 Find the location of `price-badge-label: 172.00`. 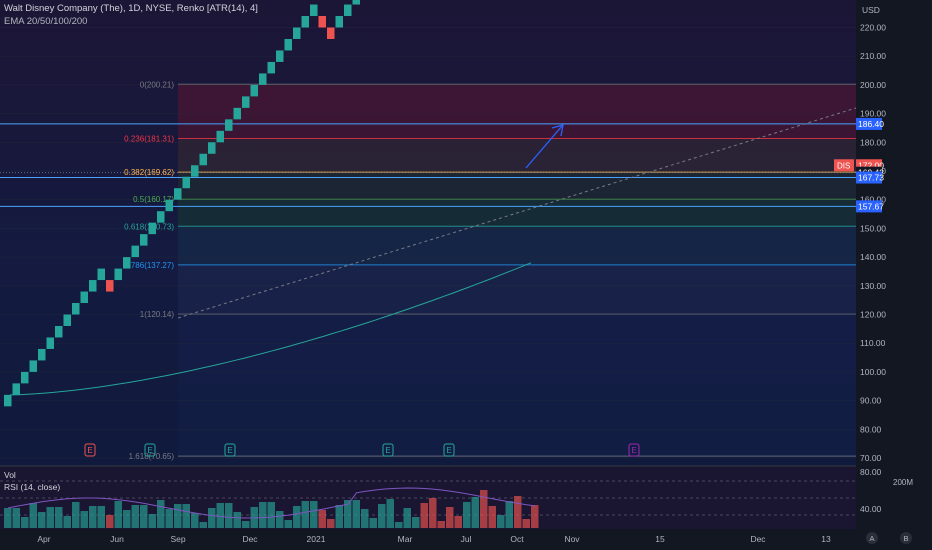

price-badge-label: 172.00 is located at coordinates (871, 165).